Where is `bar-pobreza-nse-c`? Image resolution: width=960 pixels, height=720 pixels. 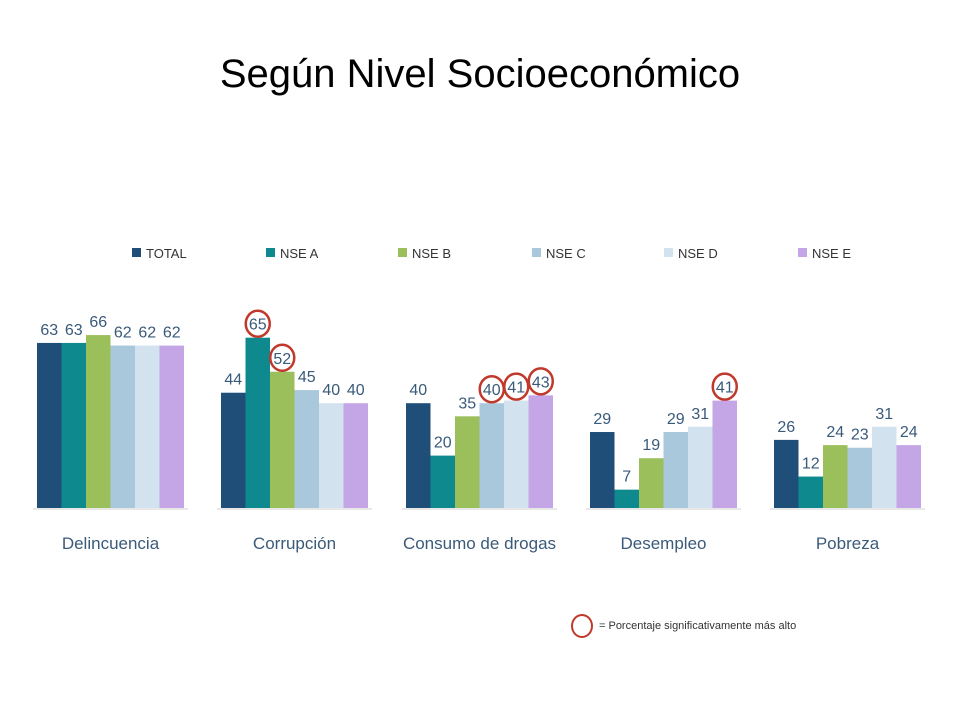 bar-pobreza-nse-c is located at coordinates (859, 477).